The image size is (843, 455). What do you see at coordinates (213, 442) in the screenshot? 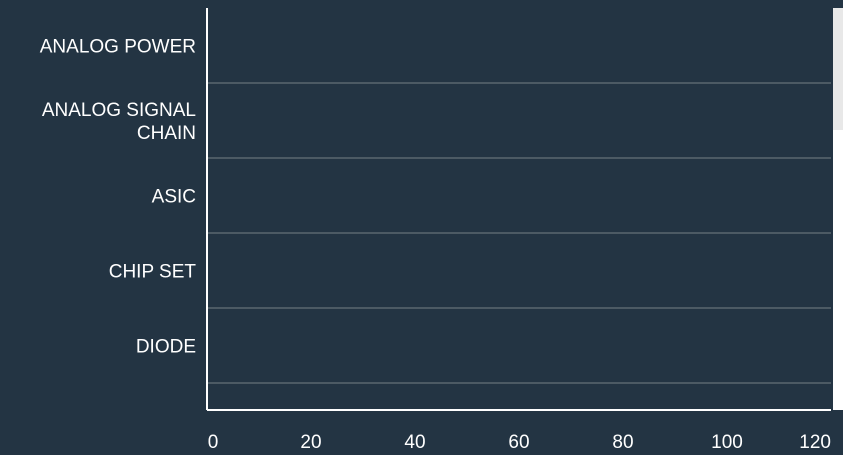
I see `x-tick-label: 0` at bounding box center [213, 442].